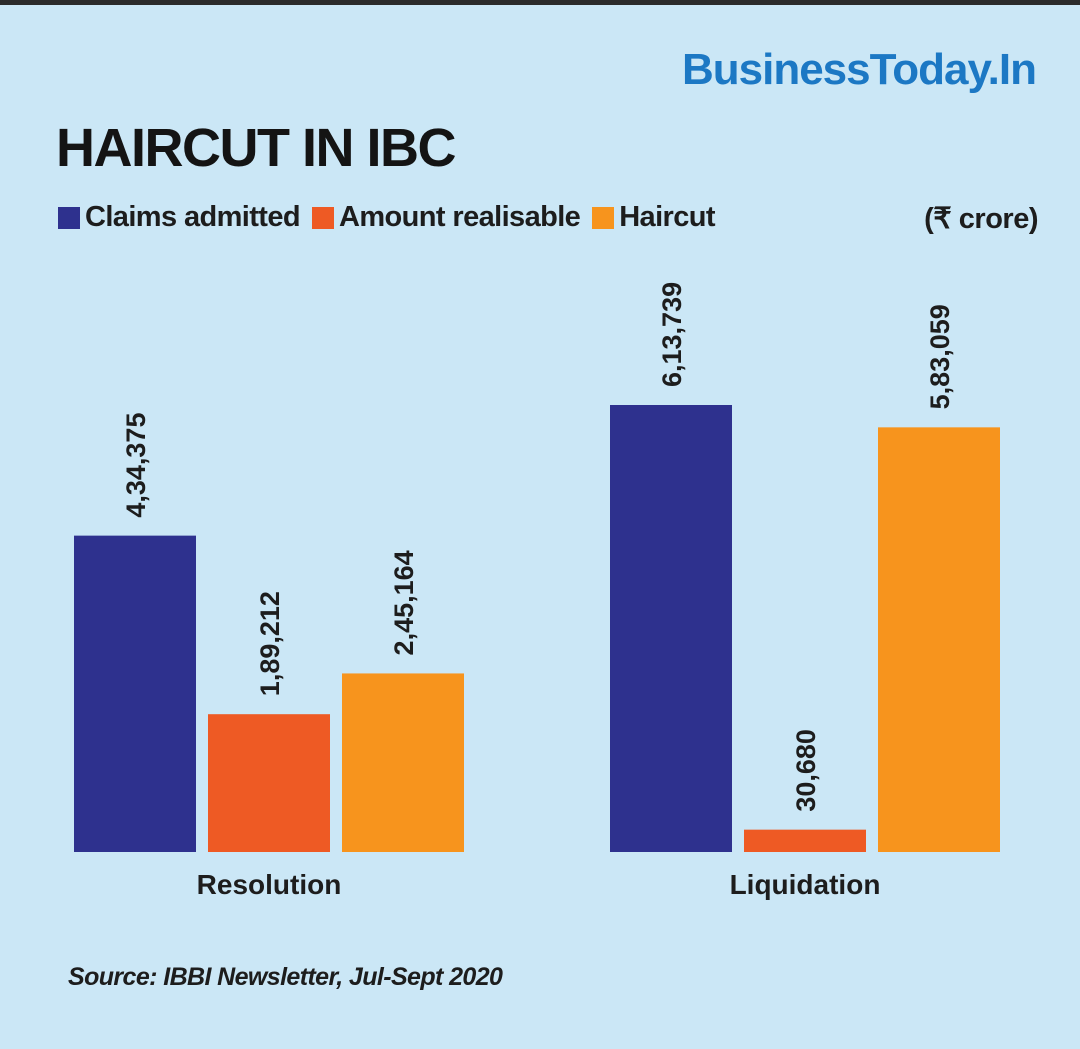 This screenshot has width=1080, height=1049. What do you see at coordinates (136, 465) in the screenshot?
I see `value-label-resolution-claims-admitted: 4,34,375` at bounding box center [136, 465].